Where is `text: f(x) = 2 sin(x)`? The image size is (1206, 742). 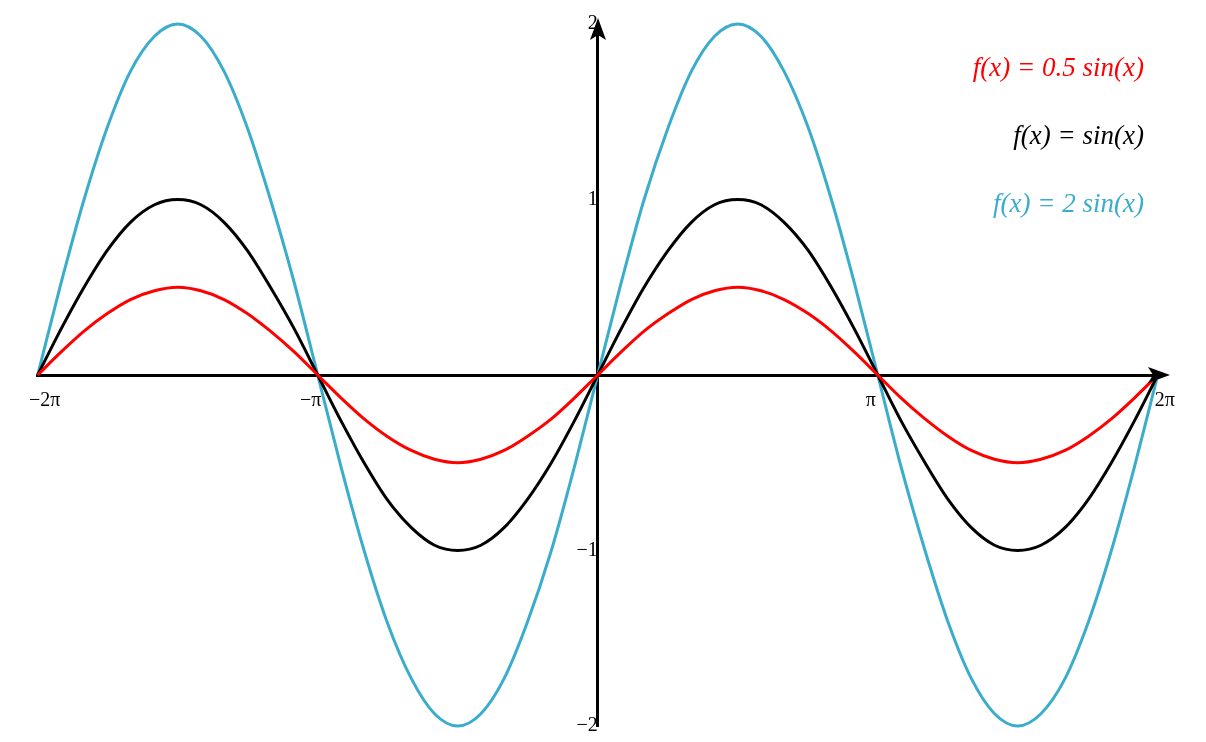 text: f(x) = 2 sin(x) is located at coordinates (1068, 203).